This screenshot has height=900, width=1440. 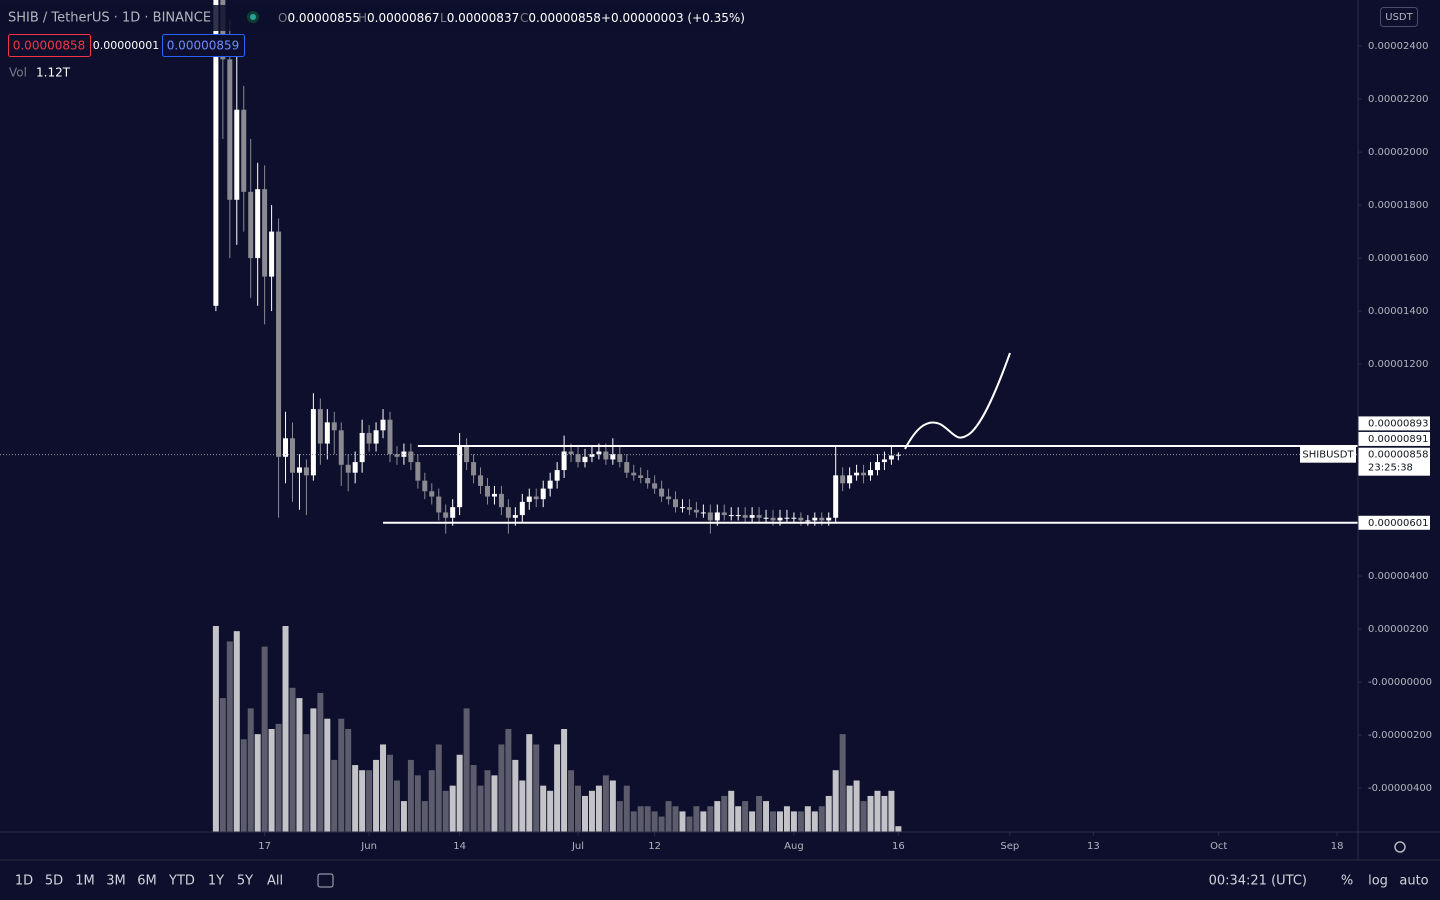 I want to click on x-tick-label: 17, so click(x=264, y=846).